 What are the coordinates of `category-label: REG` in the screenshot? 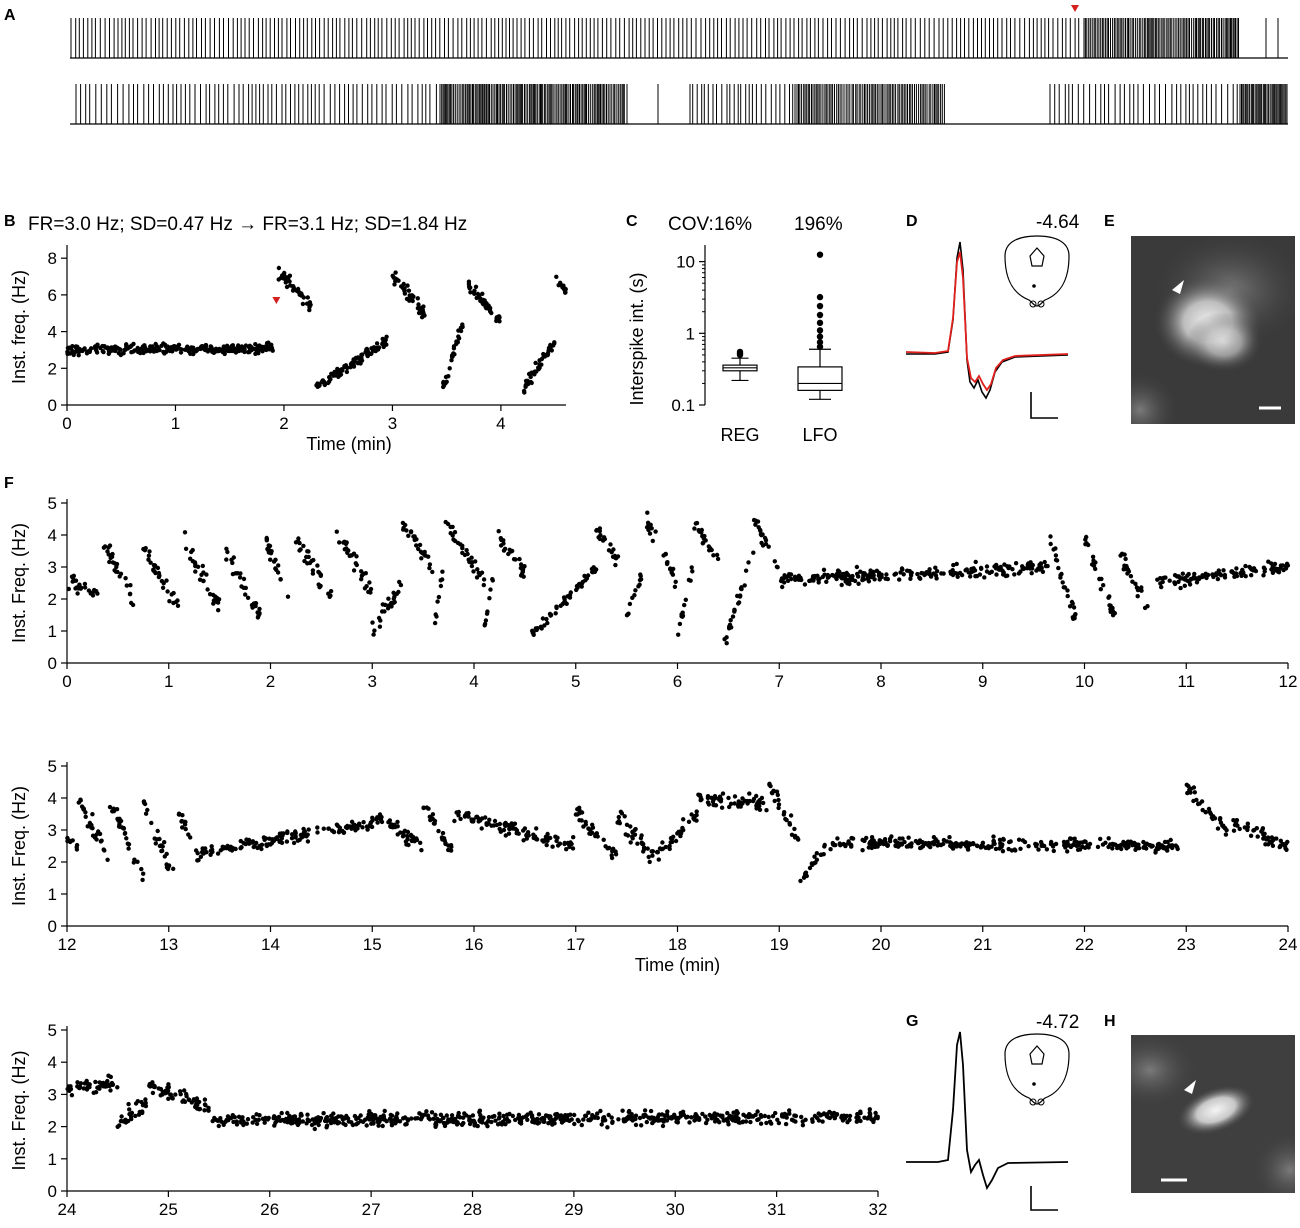 It's located at (739, 435).